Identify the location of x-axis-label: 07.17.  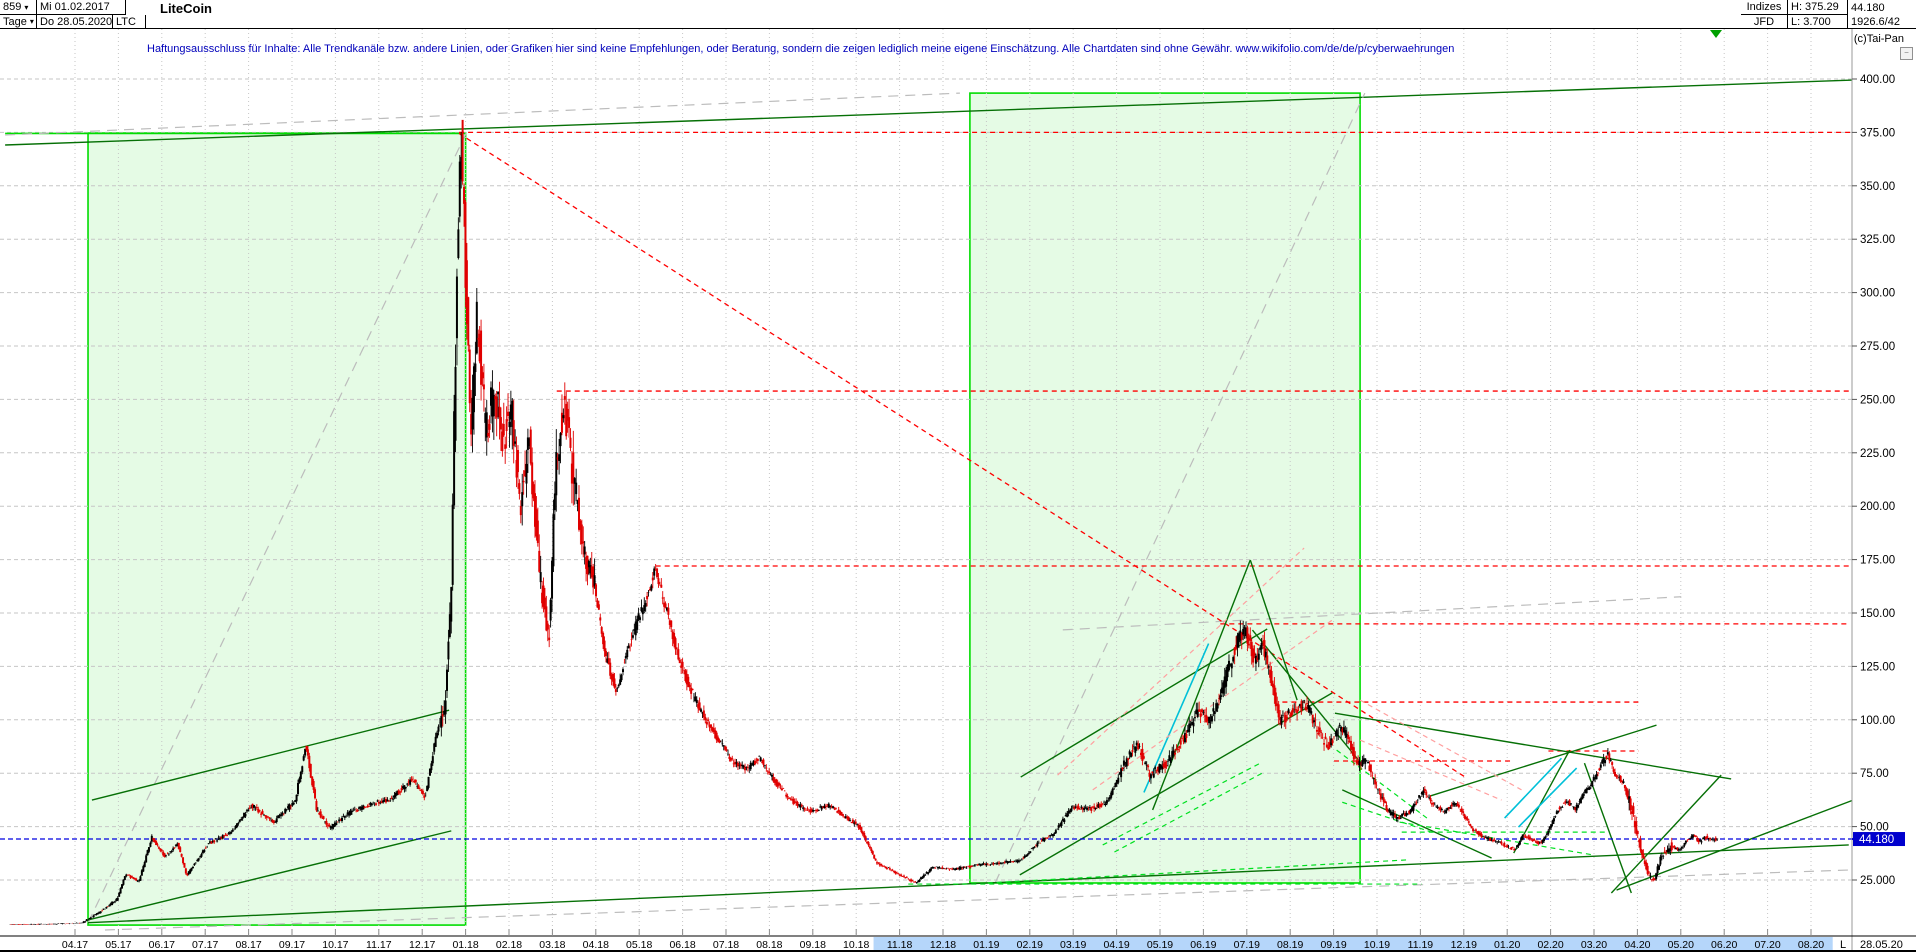
(205, 945).